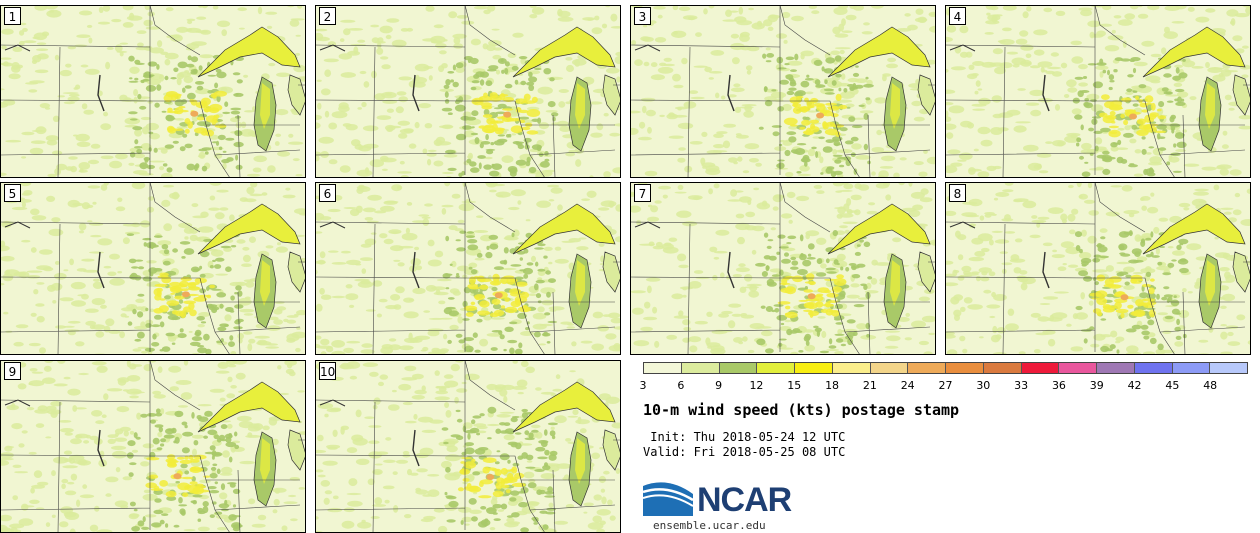 The image size is (1260, 533). What do you see at coordinates (744, 500) in the screenshot?
I see `logo-wordmark: NCAR` at bounding box center [744, 500].